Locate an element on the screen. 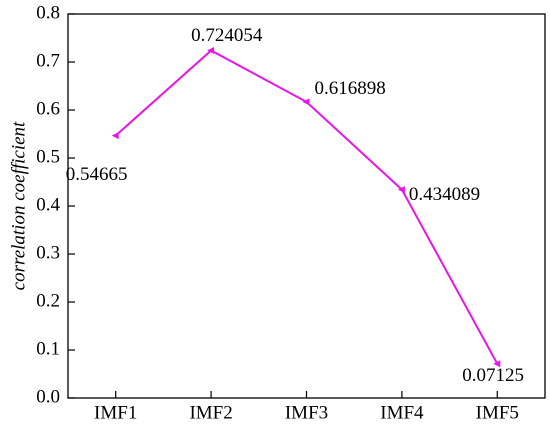 The width and height of the screenshot is (550, 431). value-label: 0.54665 is located at coordinates (97, 174).